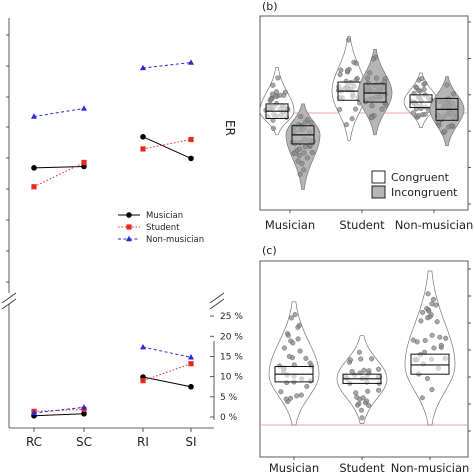 This screenshot has height=474, width=474. I want to click on er-tick-label: 10 %, so click(231, 378).